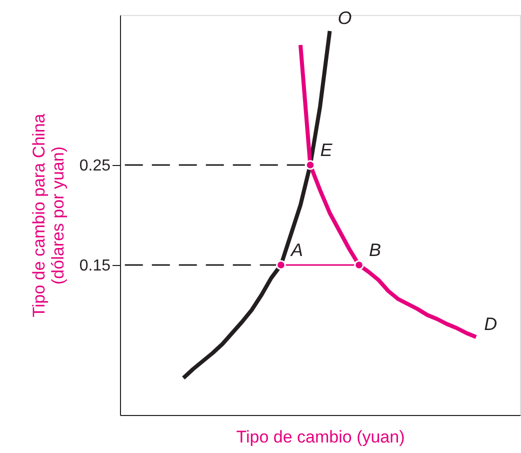  I want to click on y-axis-title: Tipo de cambio para China (dólares por yuan), so click(48, 215).